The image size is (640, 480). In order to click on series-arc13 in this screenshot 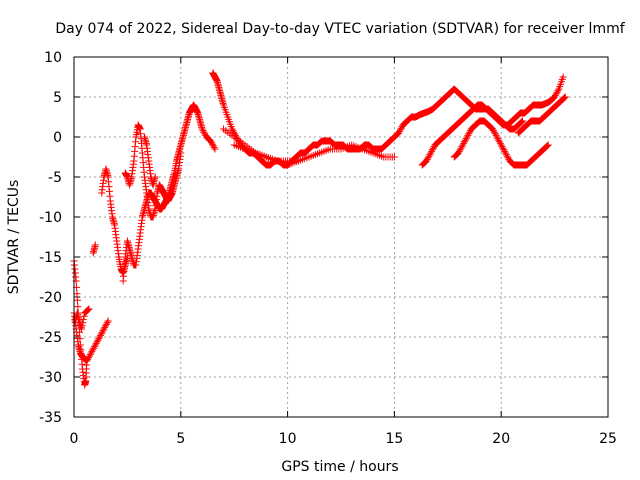, I will do `click(501, 143)`.